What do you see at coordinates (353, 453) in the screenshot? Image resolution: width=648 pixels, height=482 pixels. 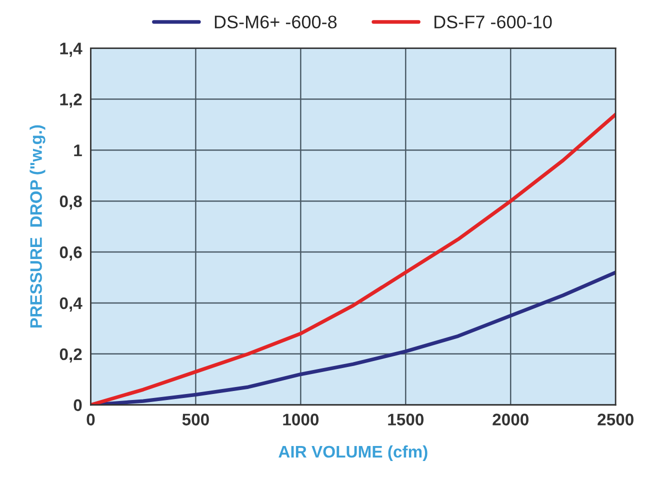 I see `x-axis-title: AIR VOLUME (cfm)` at bounding box center [353, 453].